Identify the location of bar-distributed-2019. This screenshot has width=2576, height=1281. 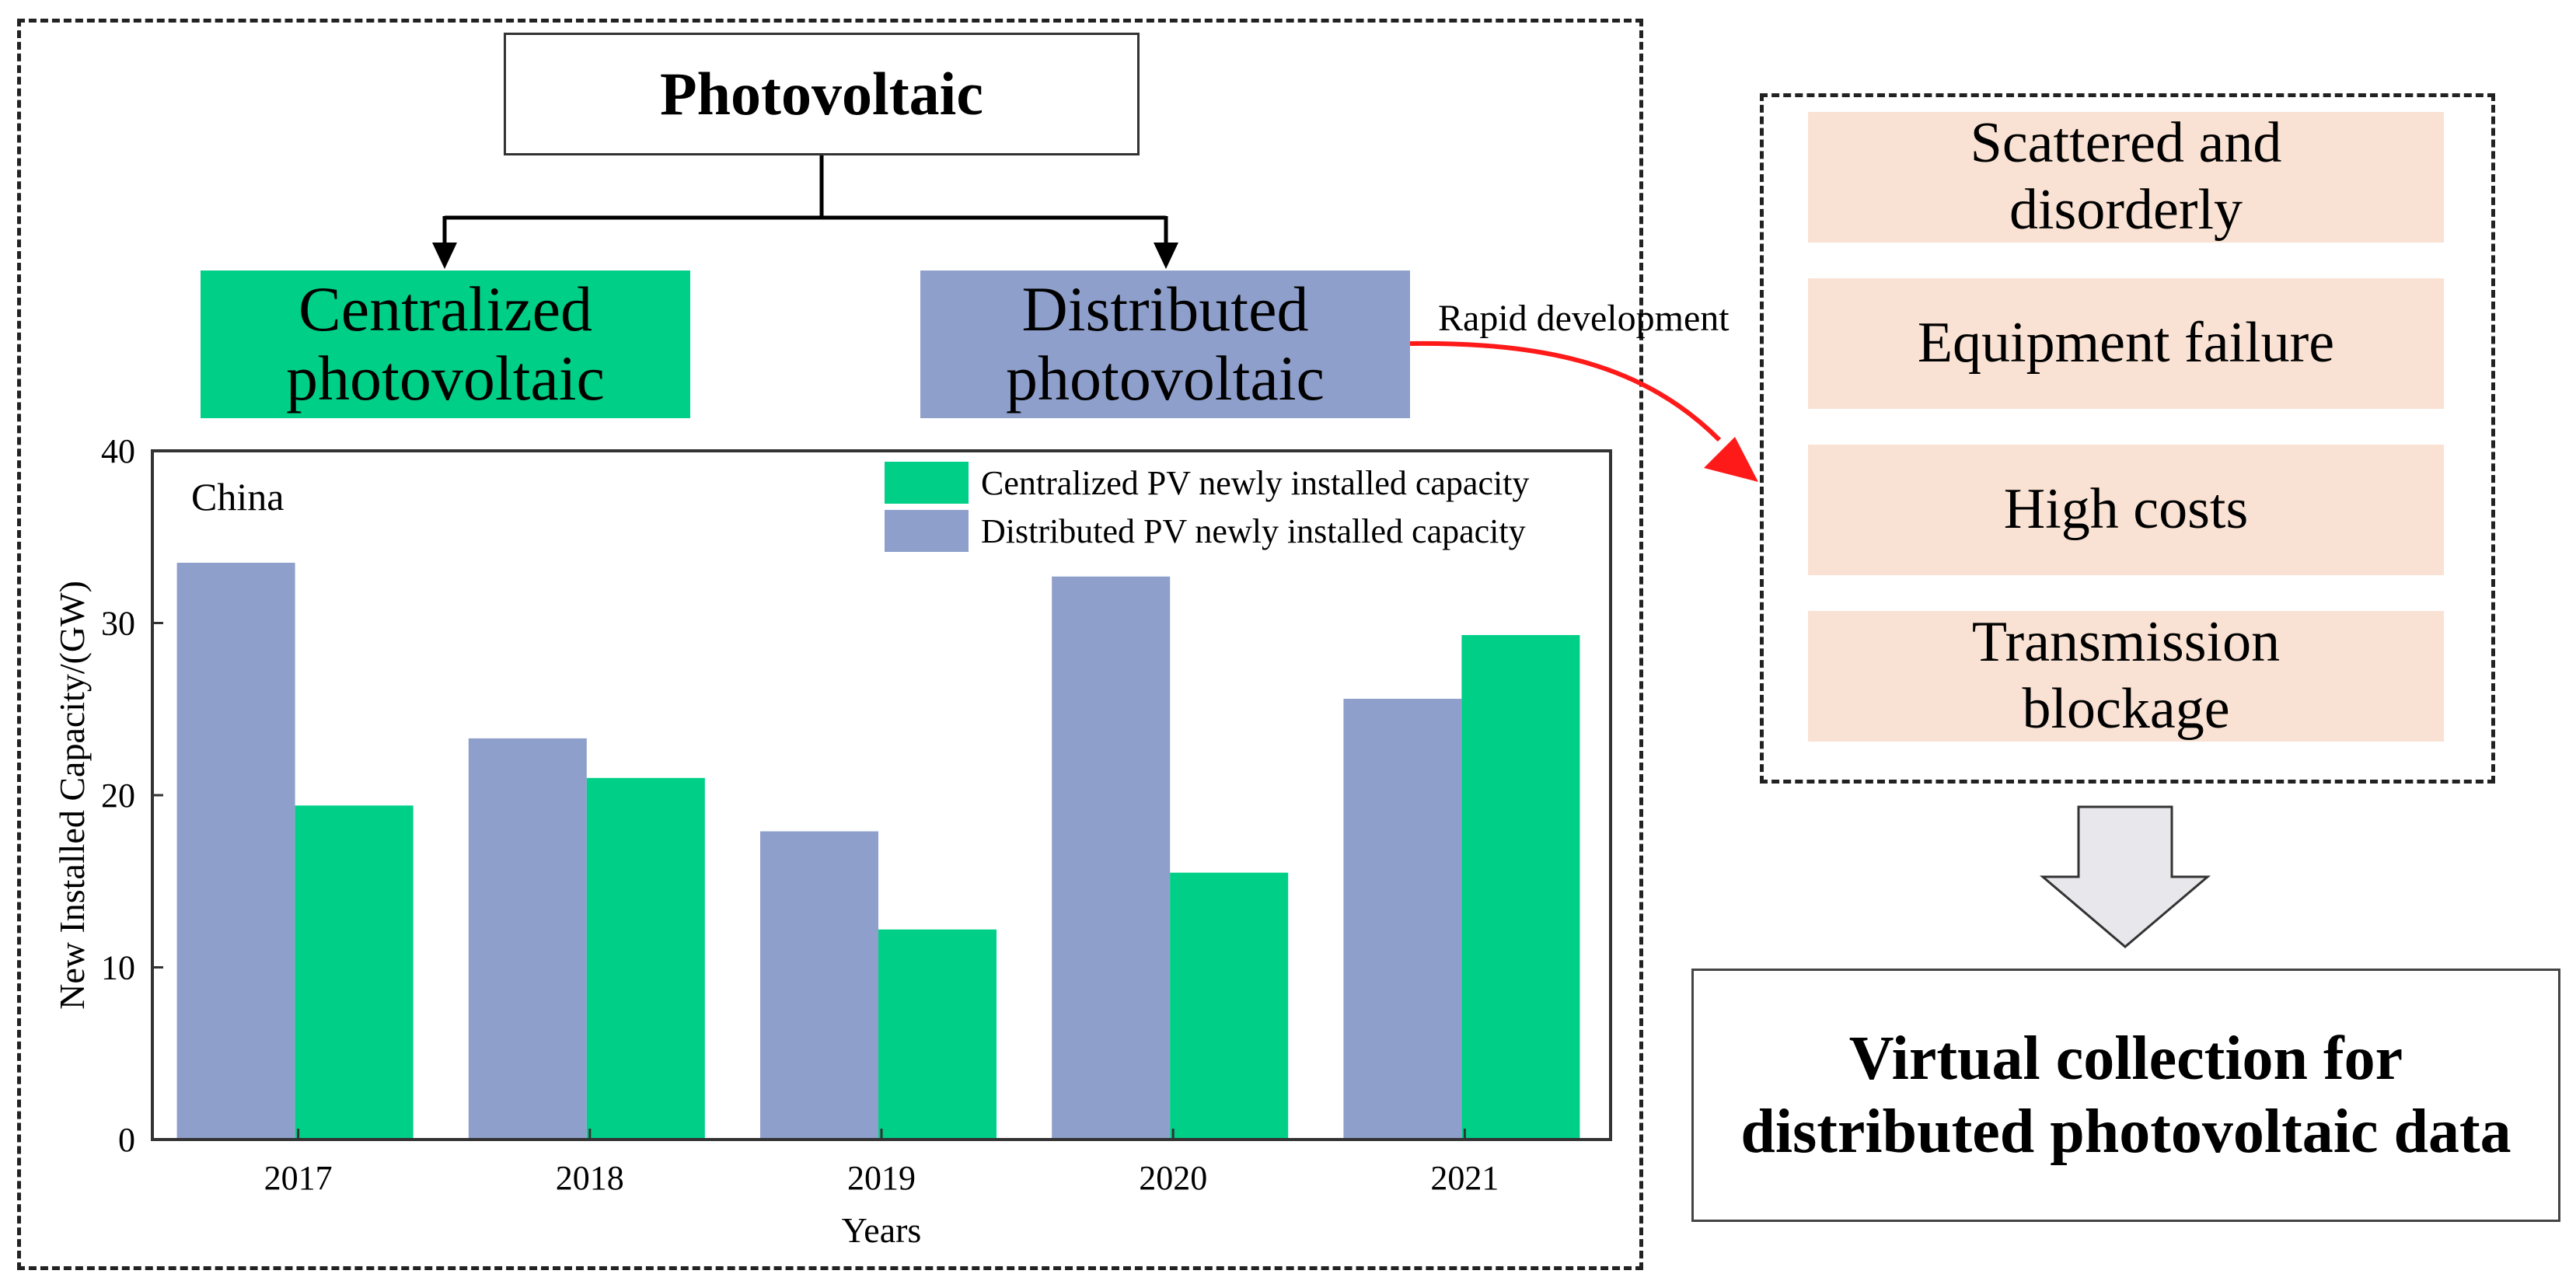
(819, 985).